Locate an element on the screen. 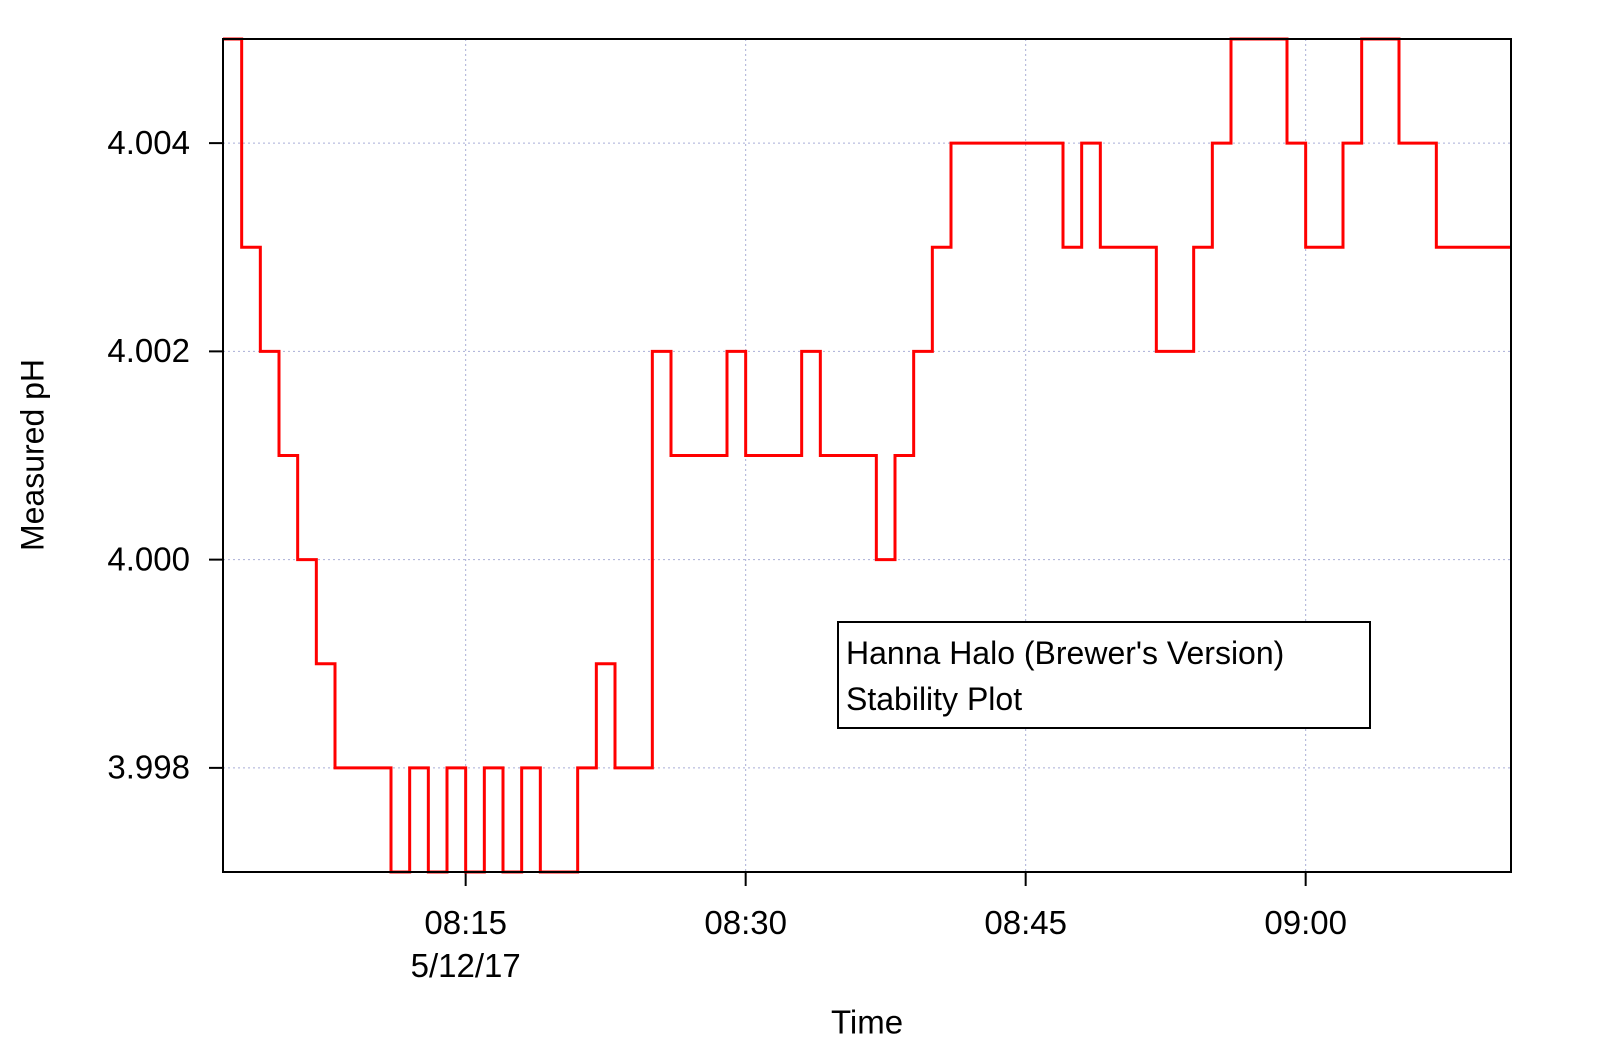 The width and height of the screenshot is (1600, 1053). annotation-text: Stability Plot is located at coordinates (934, 699).